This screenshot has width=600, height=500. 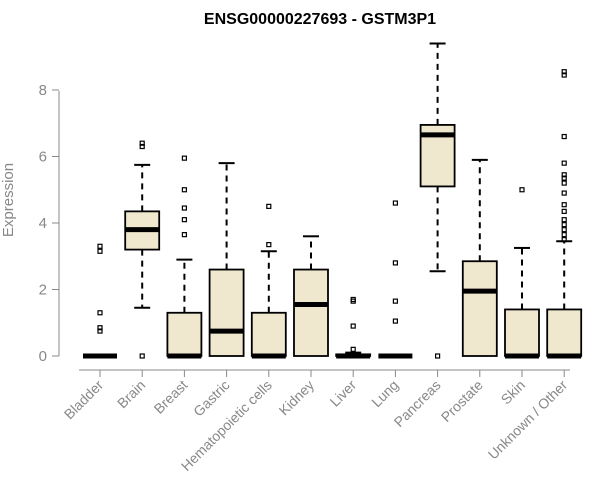 What do you see at coordinates (268, 334) in the screenshot?
I see `iqr-box-hematopoietic-cells` at bounding box center [268, 334].